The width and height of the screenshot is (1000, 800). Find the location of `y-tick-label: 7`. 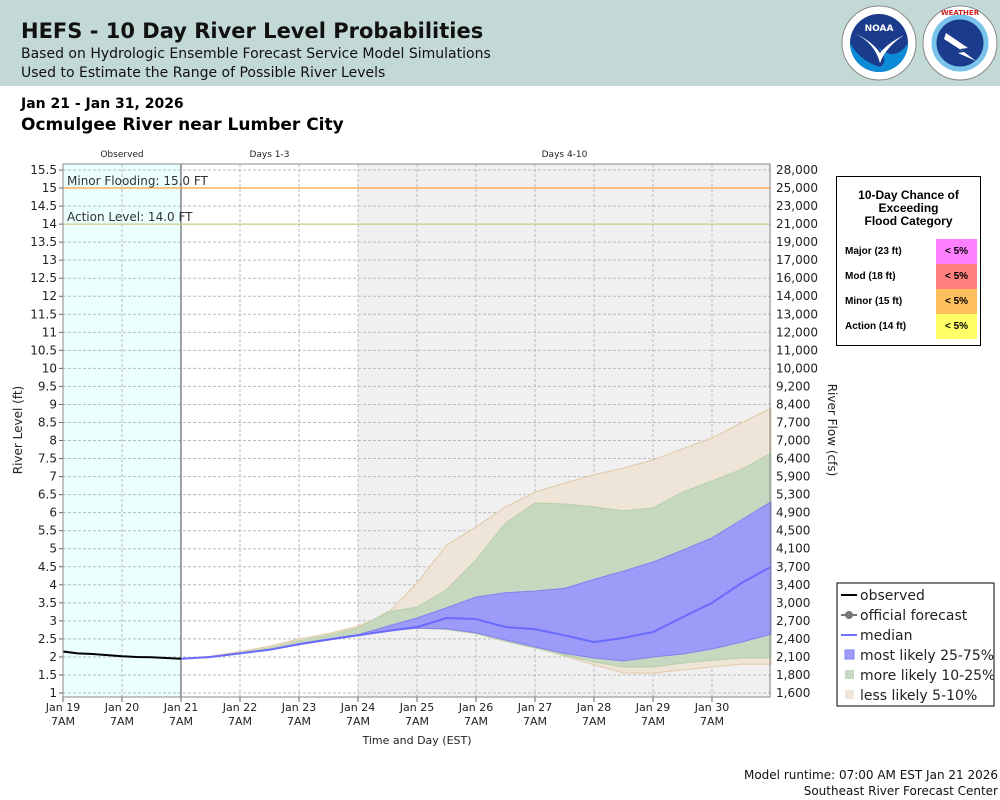

y-tick-label: 7 is located at coordinates (53, 477).